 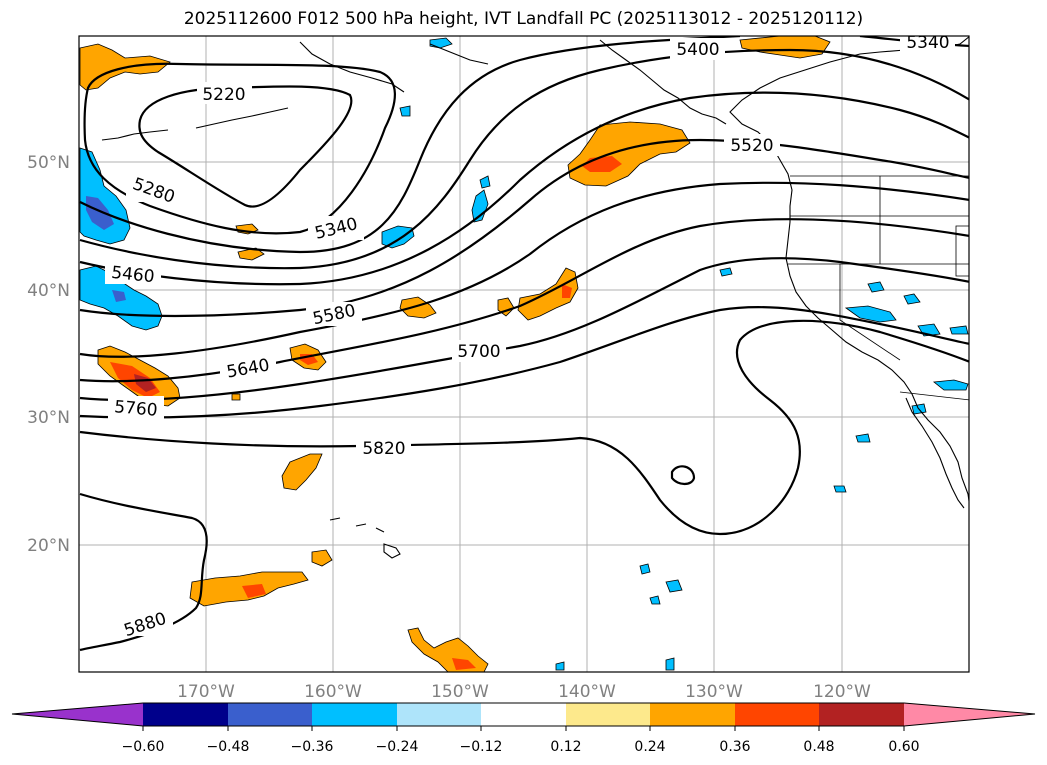 I want to click on colorbar-tick-label: 0.12, so click(x=565, y=747).